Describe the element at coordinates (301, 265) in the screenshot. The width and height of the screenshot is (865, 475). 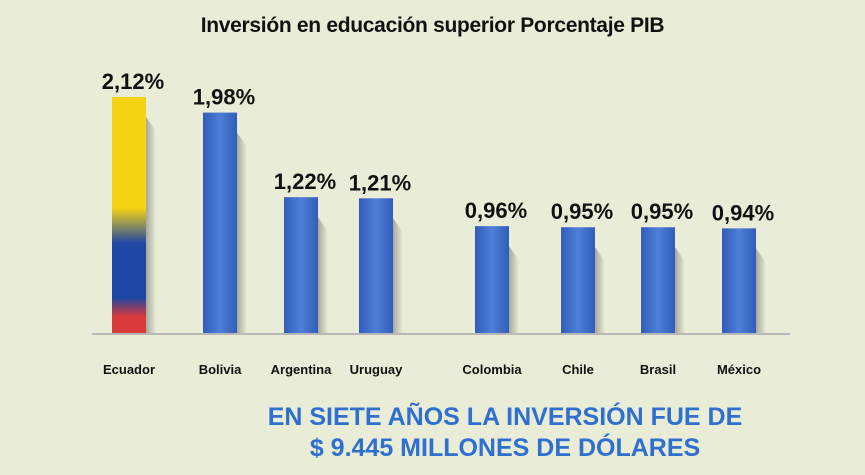
I see `bar-argentina` at that location.